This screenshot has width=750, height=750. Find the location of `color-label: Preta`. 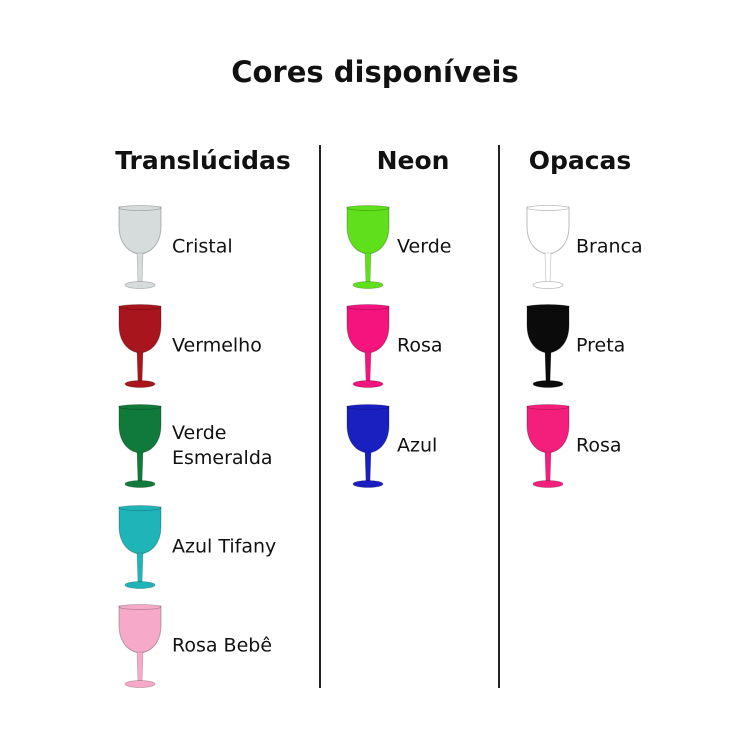

color-label: Preta is located at coordinates (601, 345).